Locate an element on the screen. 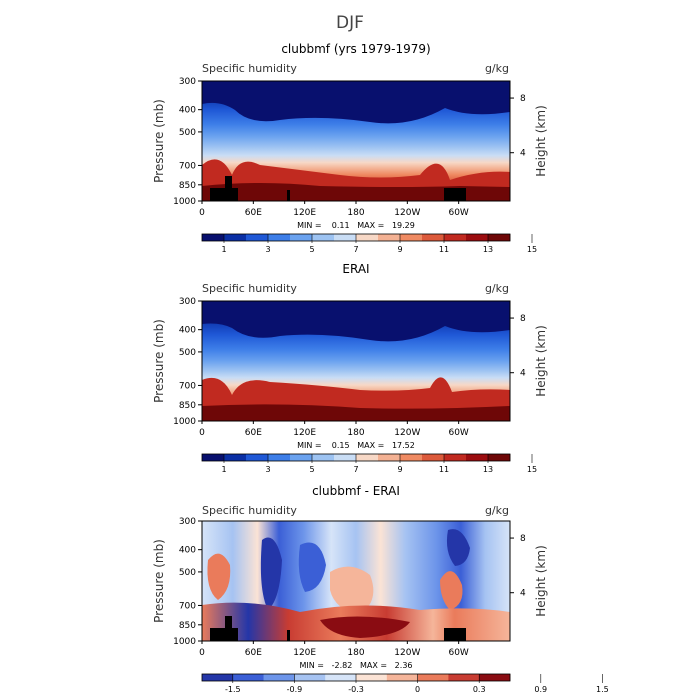  contour-positive-anomaly is located at coordinates (352, 590).